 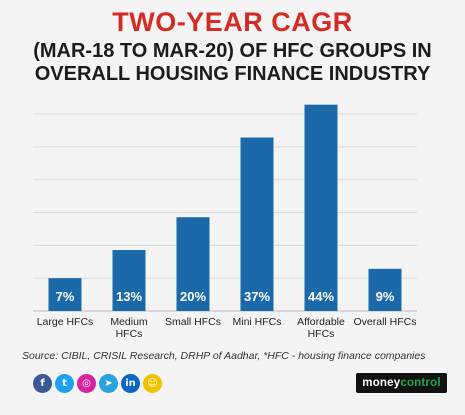 What do you see at coordinates (321, 322) in the screenshot?
I see `x-tick-label: Affordable` at bounding box center [321, 322].